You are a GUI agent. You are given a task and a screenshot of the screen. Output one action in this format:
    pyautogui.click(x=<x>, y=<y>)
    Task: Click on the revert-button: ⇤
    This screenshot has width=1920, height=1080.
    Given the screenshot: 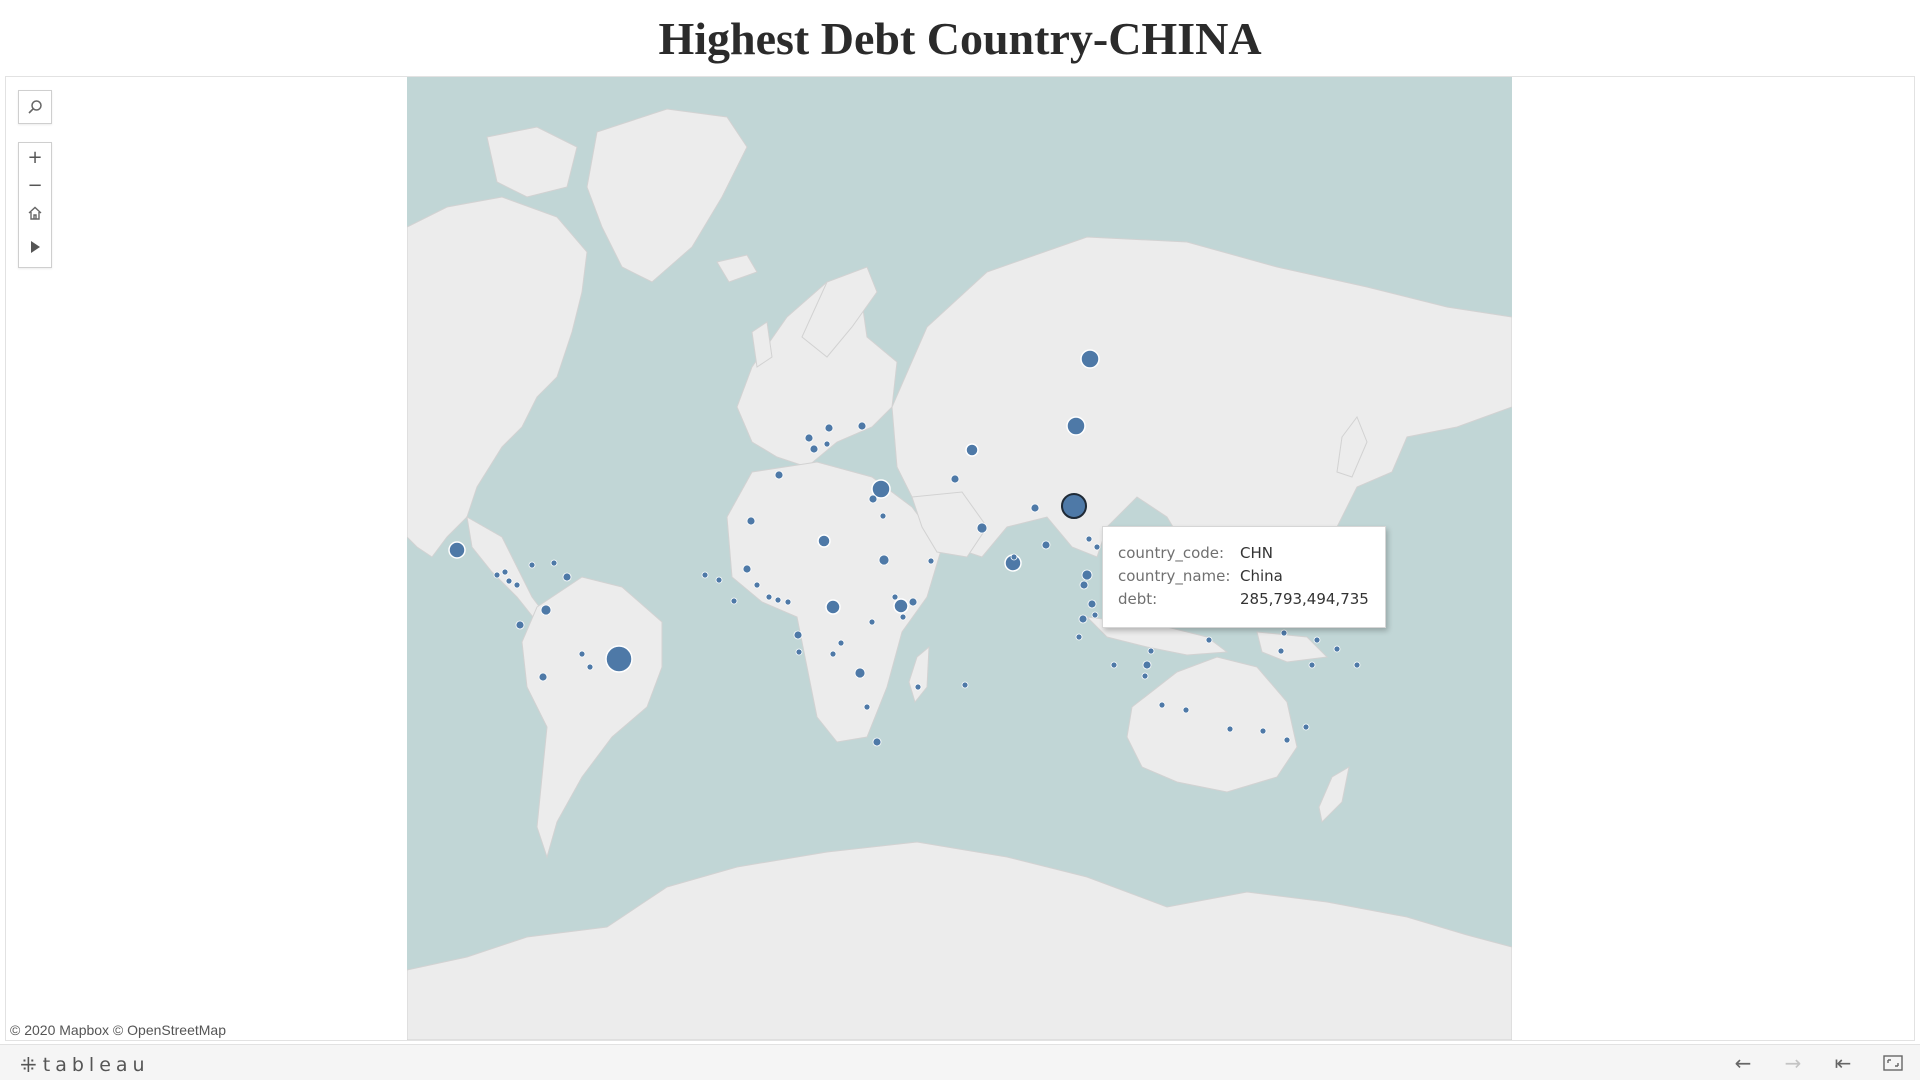 What is the action you would take?
    pyautogui.click(x=1843, y=1063)
    